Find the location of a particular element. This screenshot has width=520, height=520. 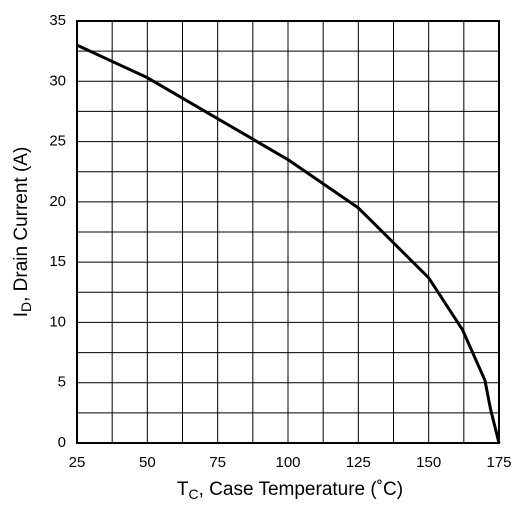

y-tick-label: 30 is located at coordinates (57, 80).